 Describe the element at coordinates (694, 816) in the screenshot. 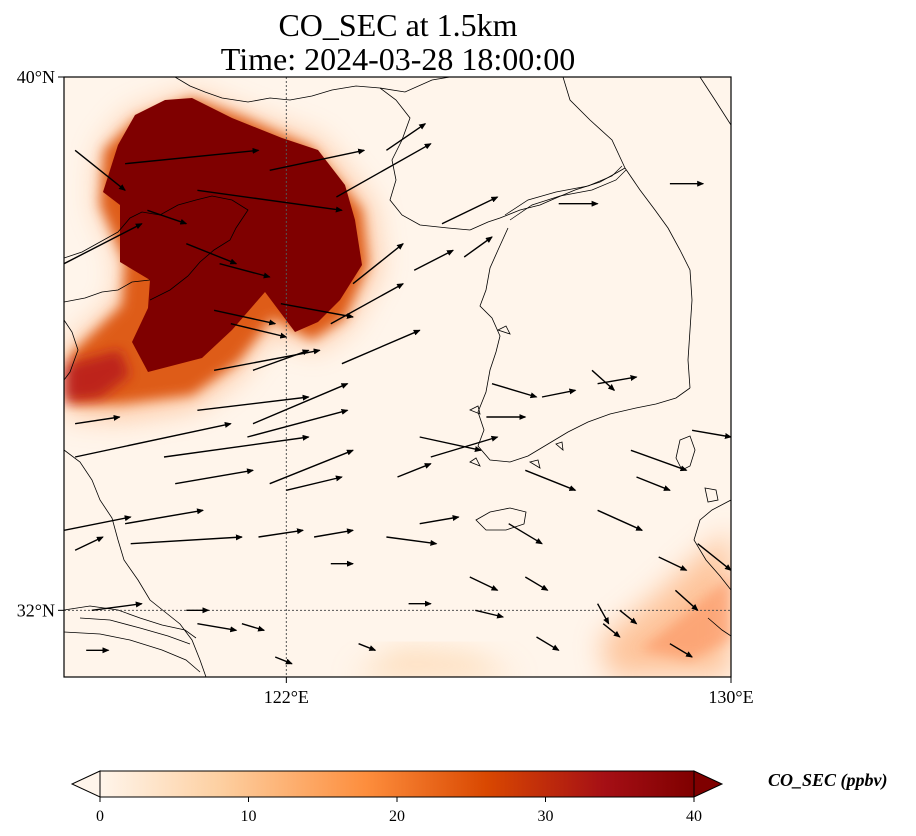

I see `colorbar-tick-label: 40` at that location.